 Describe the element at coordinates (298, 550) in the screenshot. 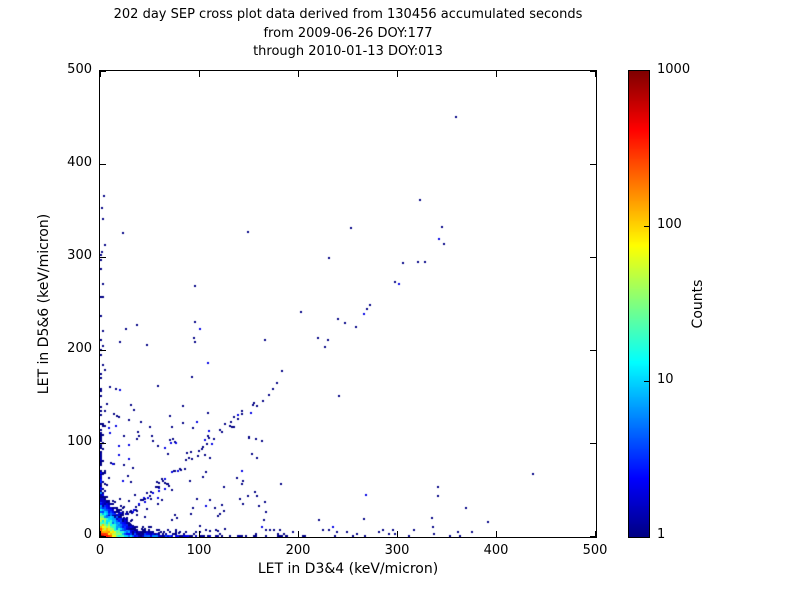

I see `x-tick-label: 200` at that location.